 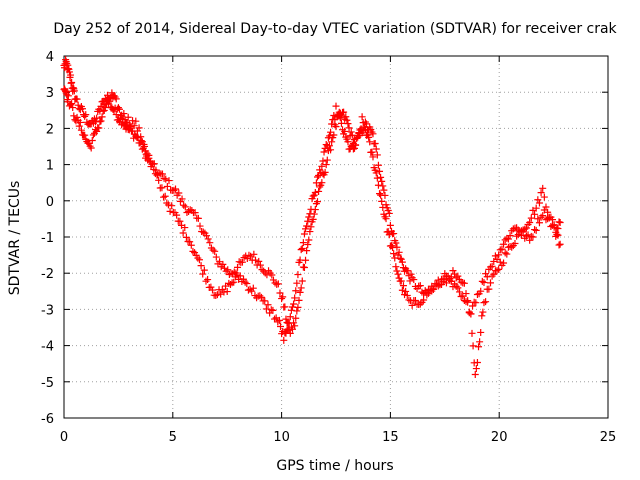 What do you see at coordinates (47, 238) in the screenshot?
I see `y-tick-label: -1` at bounding box center [47, 238].